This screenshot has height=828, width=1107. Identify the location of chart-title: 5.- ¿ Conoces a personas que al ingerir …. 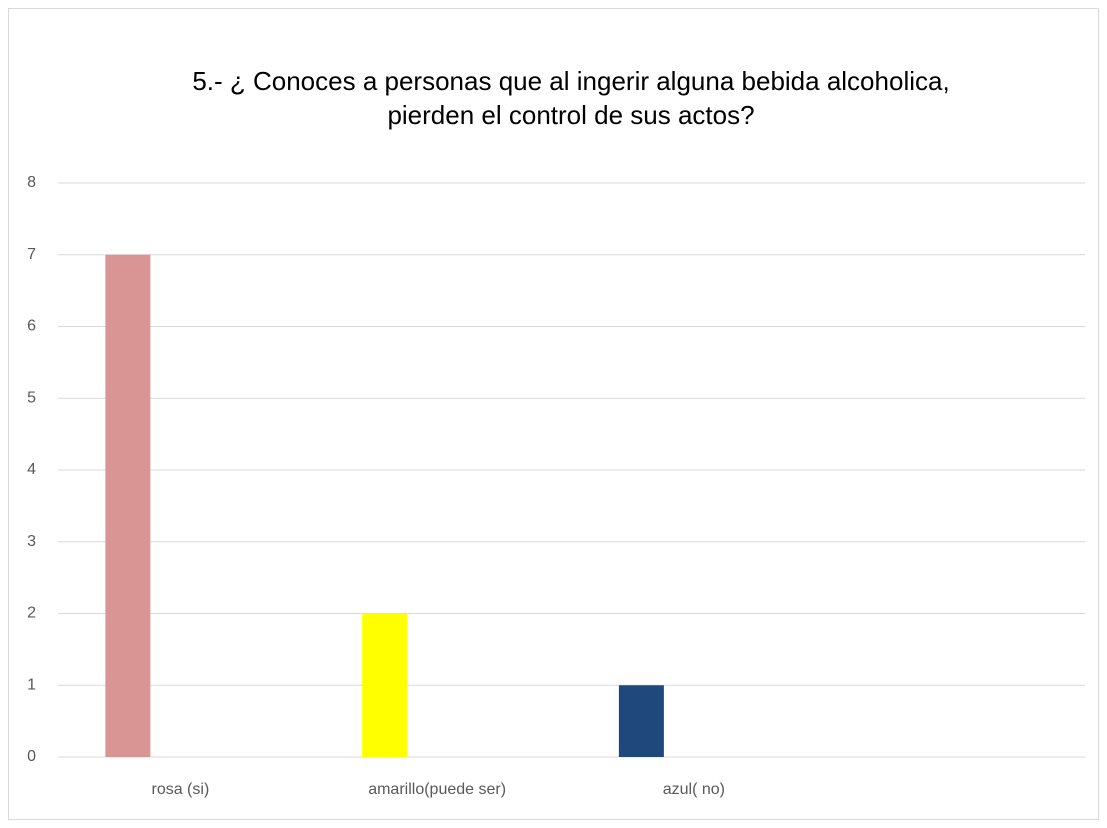
(571, 98).